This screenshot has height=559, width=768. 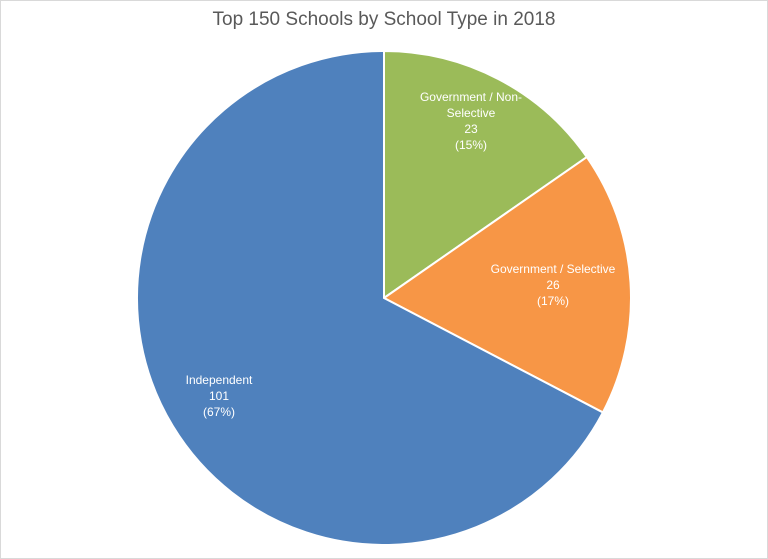 I want to click on data-label-line: Independent, so click(x=219, y=380).